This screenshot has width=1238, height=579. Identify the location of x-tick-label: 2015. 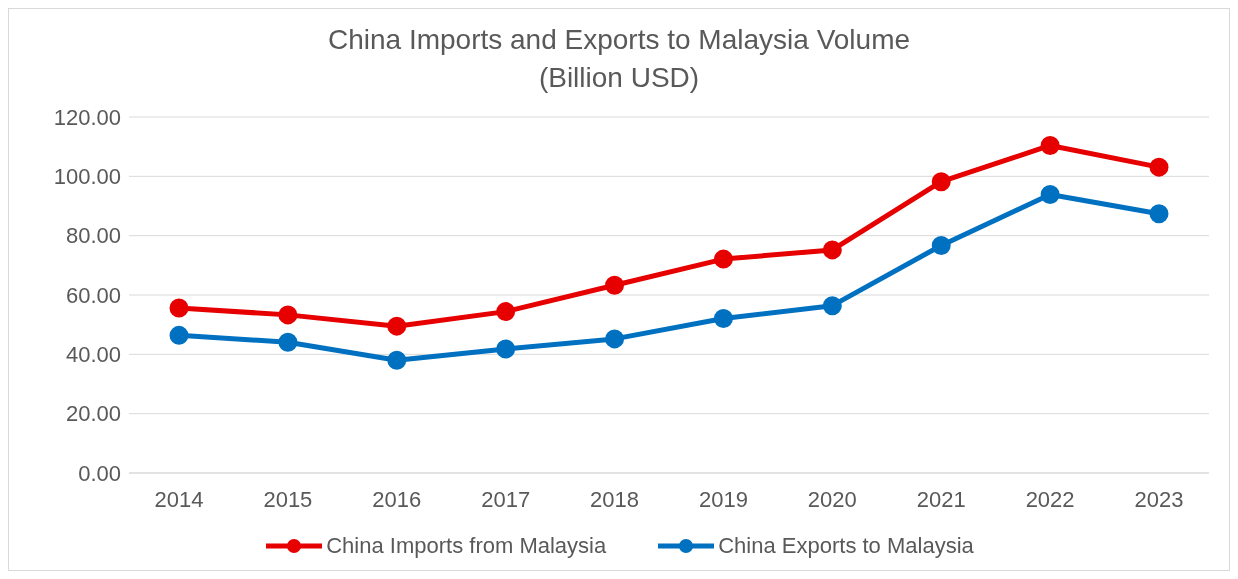
(288, 499).